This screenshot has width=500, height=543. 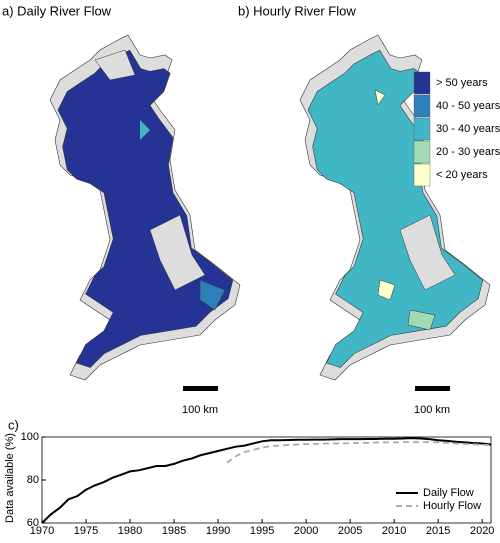 What do you see at coordinates (482, 531) in the screenshot?
I see `x-tick-label: 2020` at bounding box center [482, 531].